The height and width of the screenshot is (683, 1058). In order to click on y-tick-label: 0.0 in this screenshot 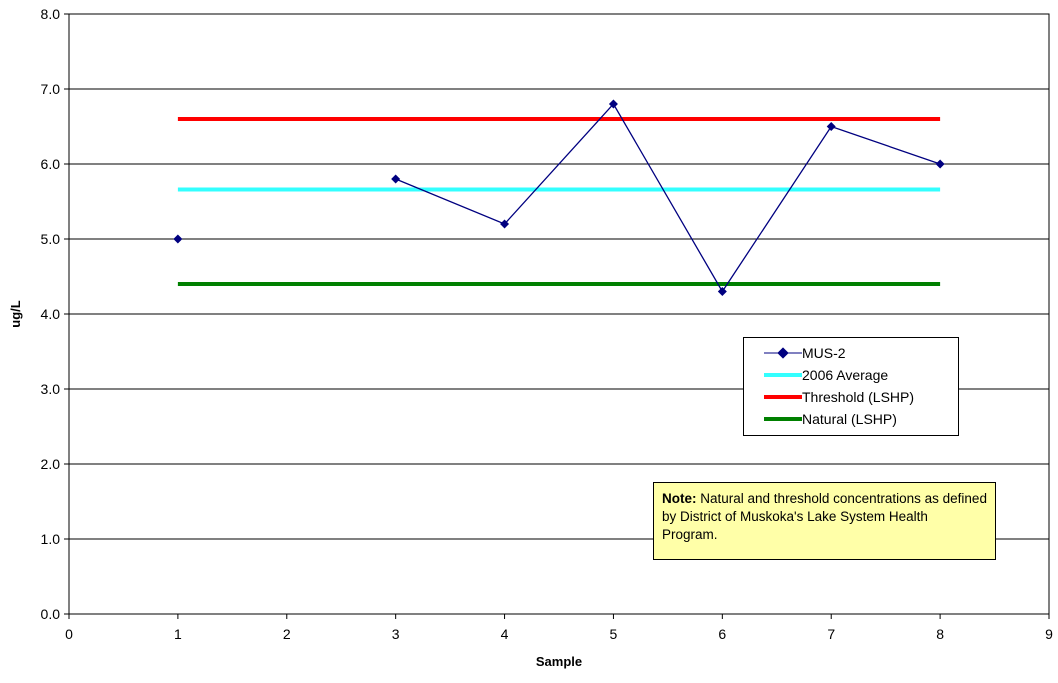, I will do `click(51, 614)`.